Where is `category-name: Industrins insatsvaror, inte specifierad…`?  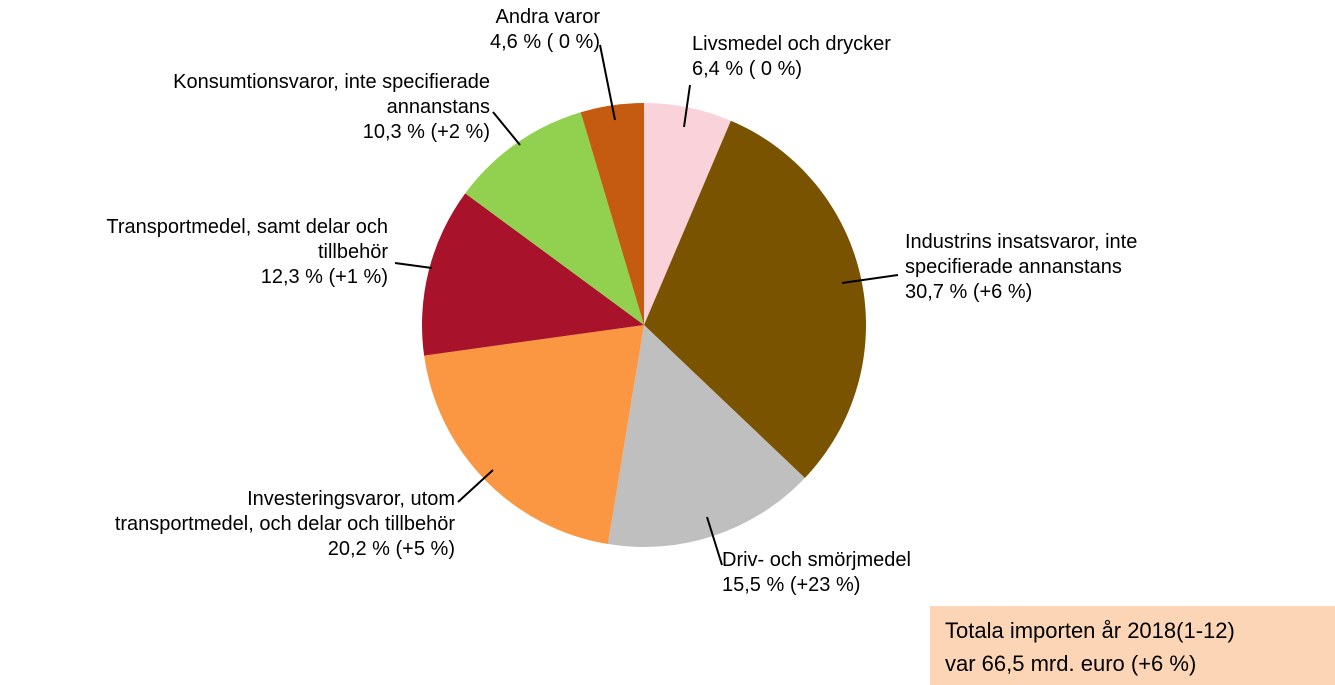
category-name: Industrins insatsvaror, inte specifierad… is located at coordinates (1021, 254).